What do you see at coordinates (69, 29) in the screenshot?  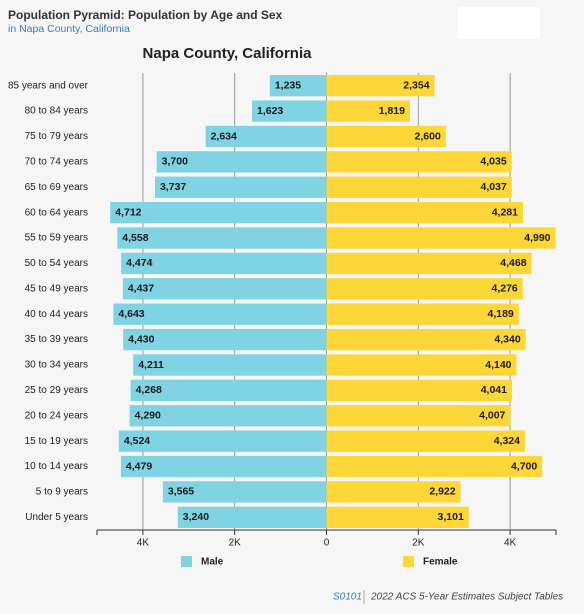 I see `page-subtitle: in Napa County, California` at bounding box center [69, 29].